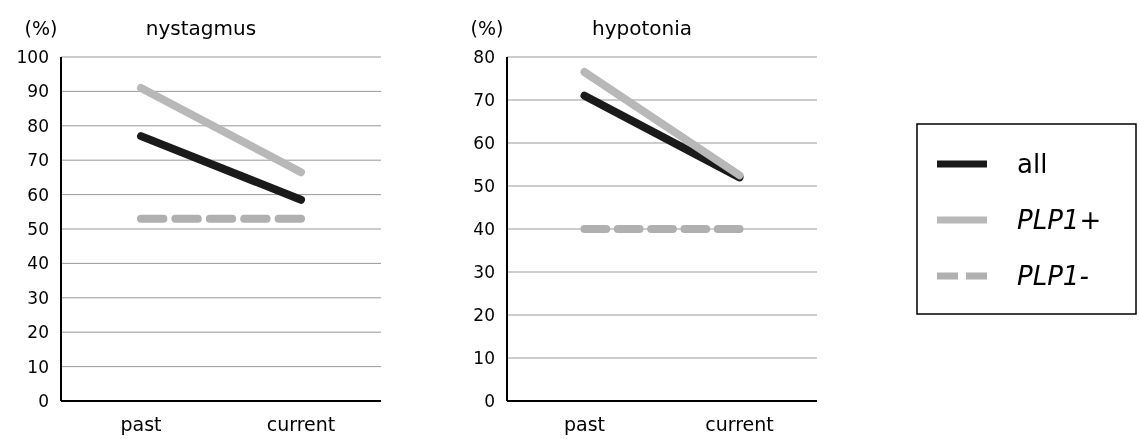 Image resolution: width=1140 pixels, height=439 pixels. Describe the element at coordinates (1053, 276) in the screenshot. I see `legend-label: PLP1-` at that location.